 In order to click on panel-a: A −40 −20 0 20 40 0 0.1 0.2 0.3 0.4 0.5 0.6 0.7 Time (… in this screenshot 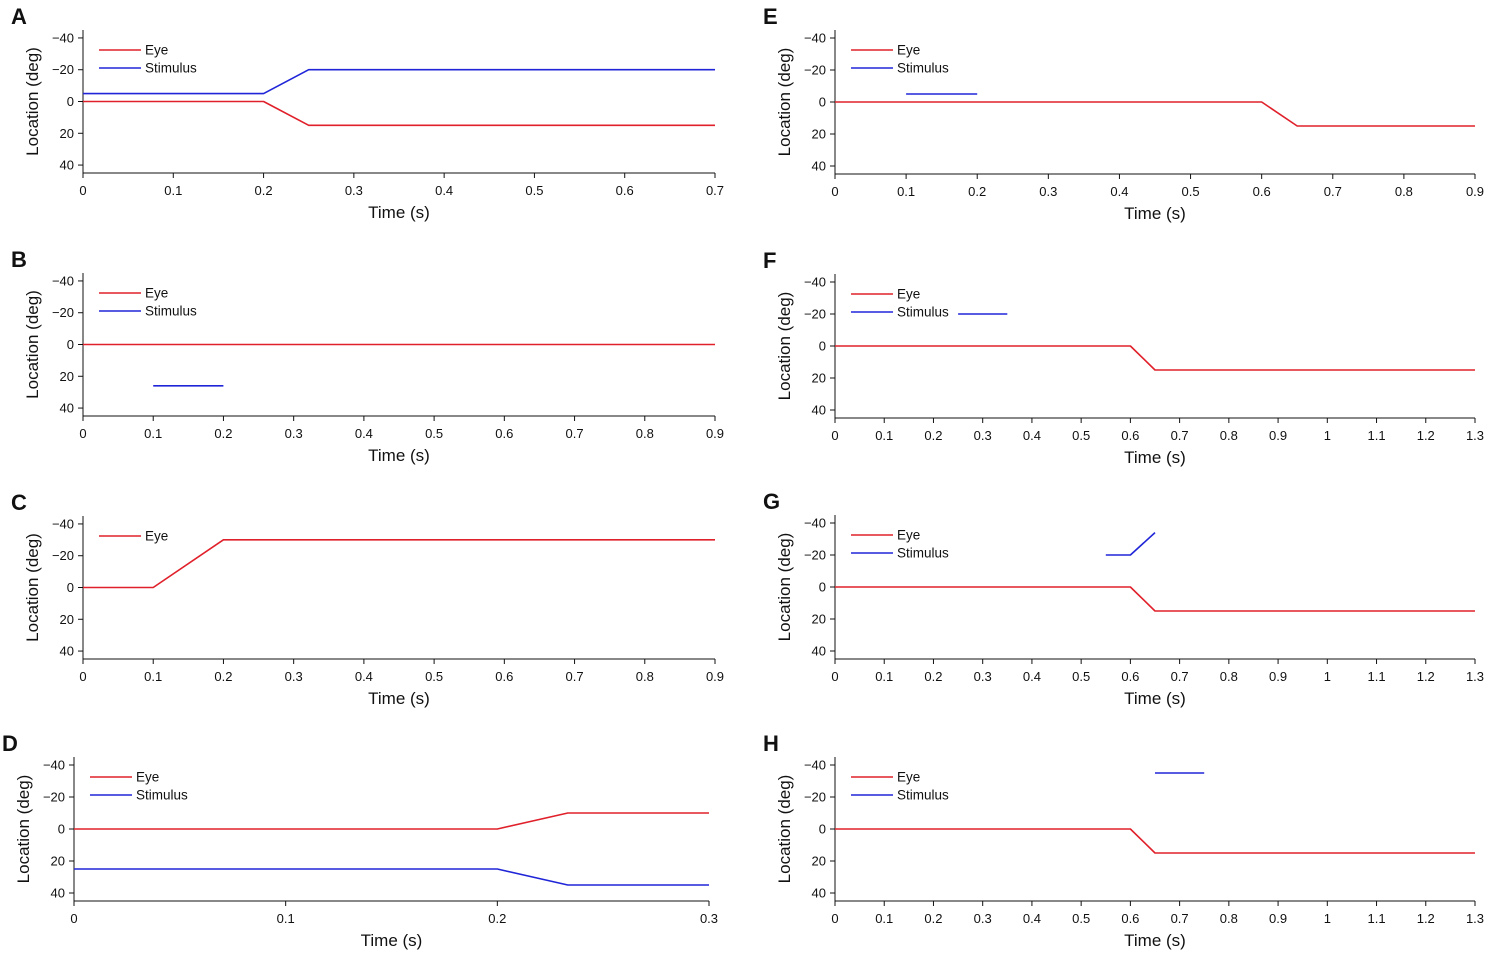, I will do `click(367, 113)`.